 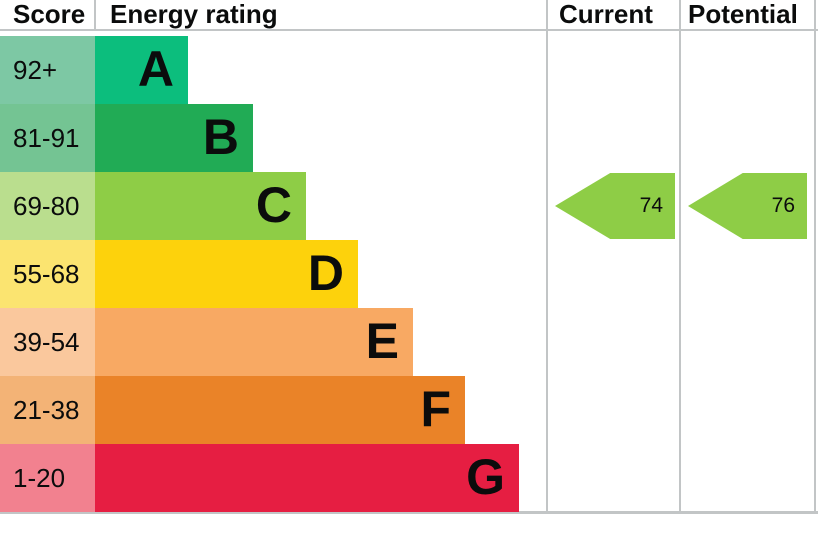 I want to click on band-letter-a: A, so click(x=155, y=69).